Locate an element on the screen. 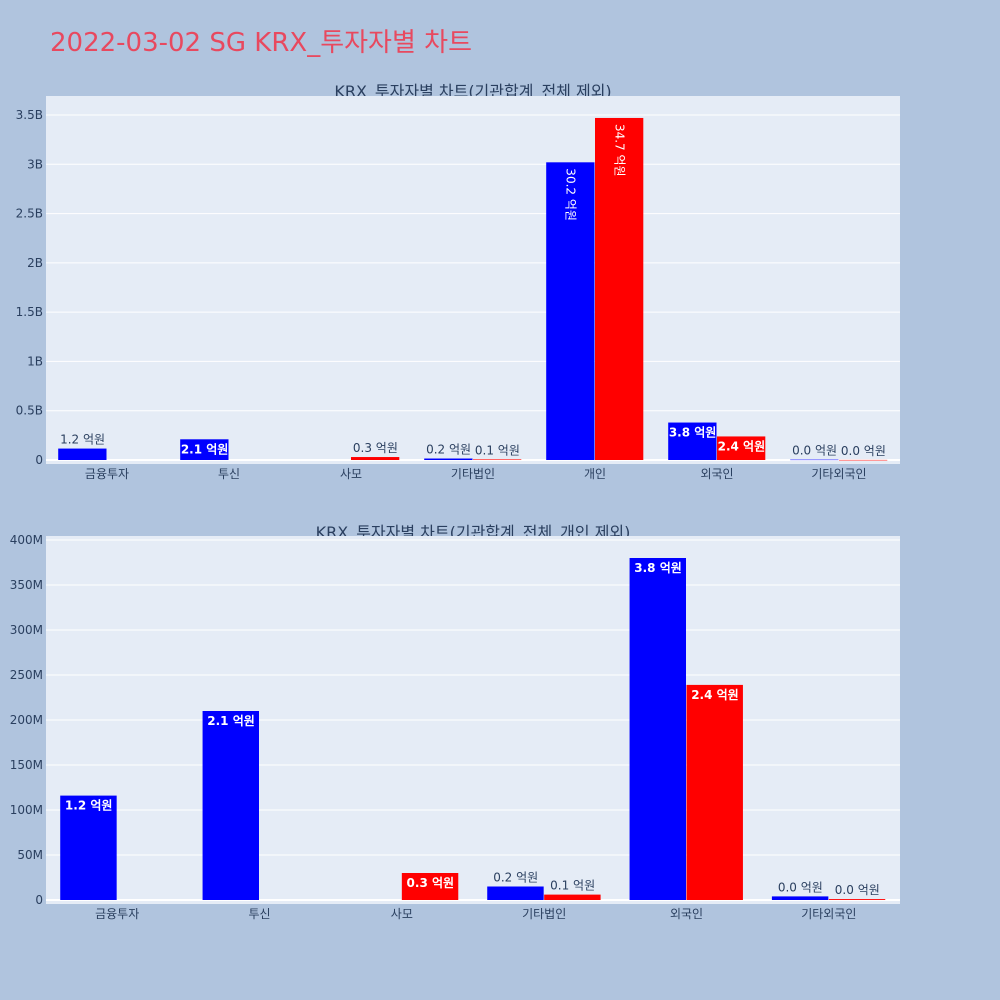 This screenshot has width=1000, height=1000. y-tick-label: 2.5B is located at coordinates (29, 214).